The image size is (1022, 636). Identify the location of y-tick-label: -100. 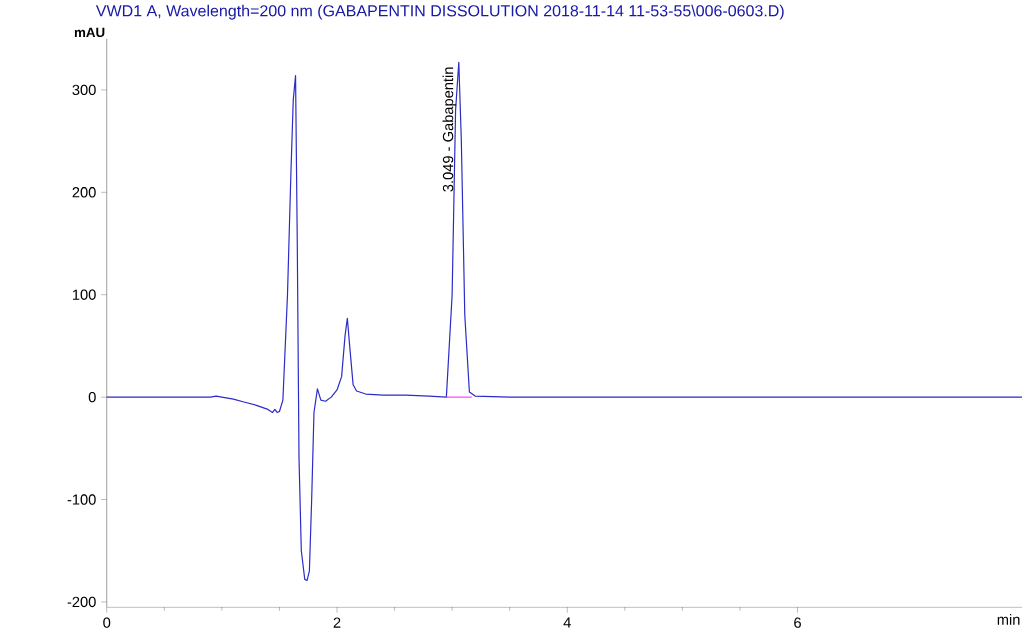
(81, 499).